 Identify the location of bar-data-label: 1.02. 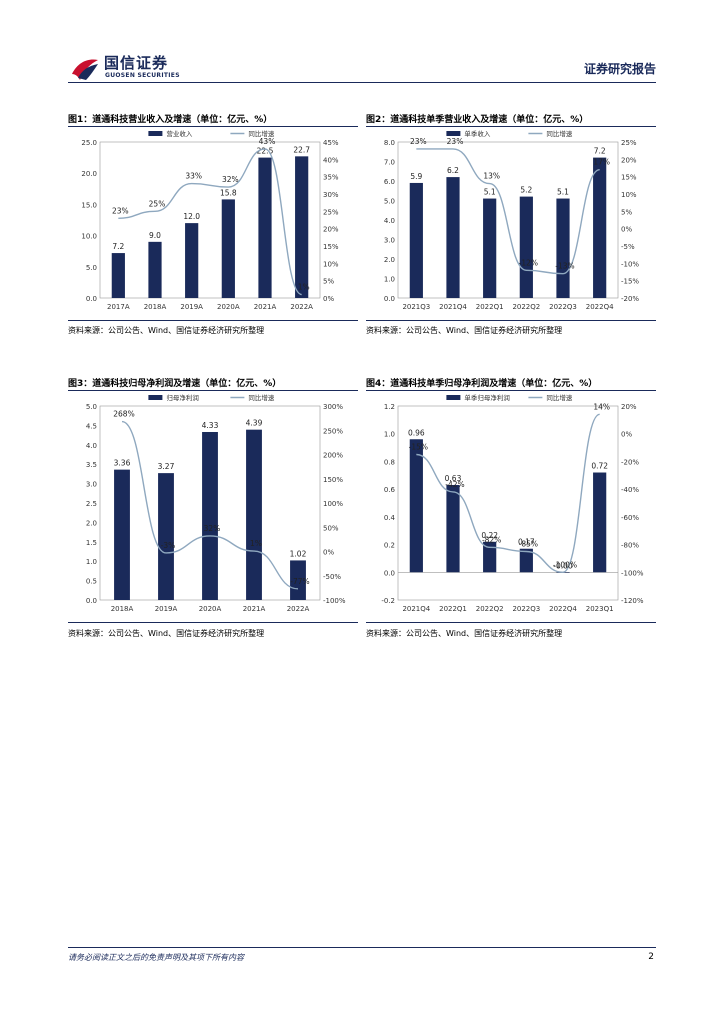
(298, 553).